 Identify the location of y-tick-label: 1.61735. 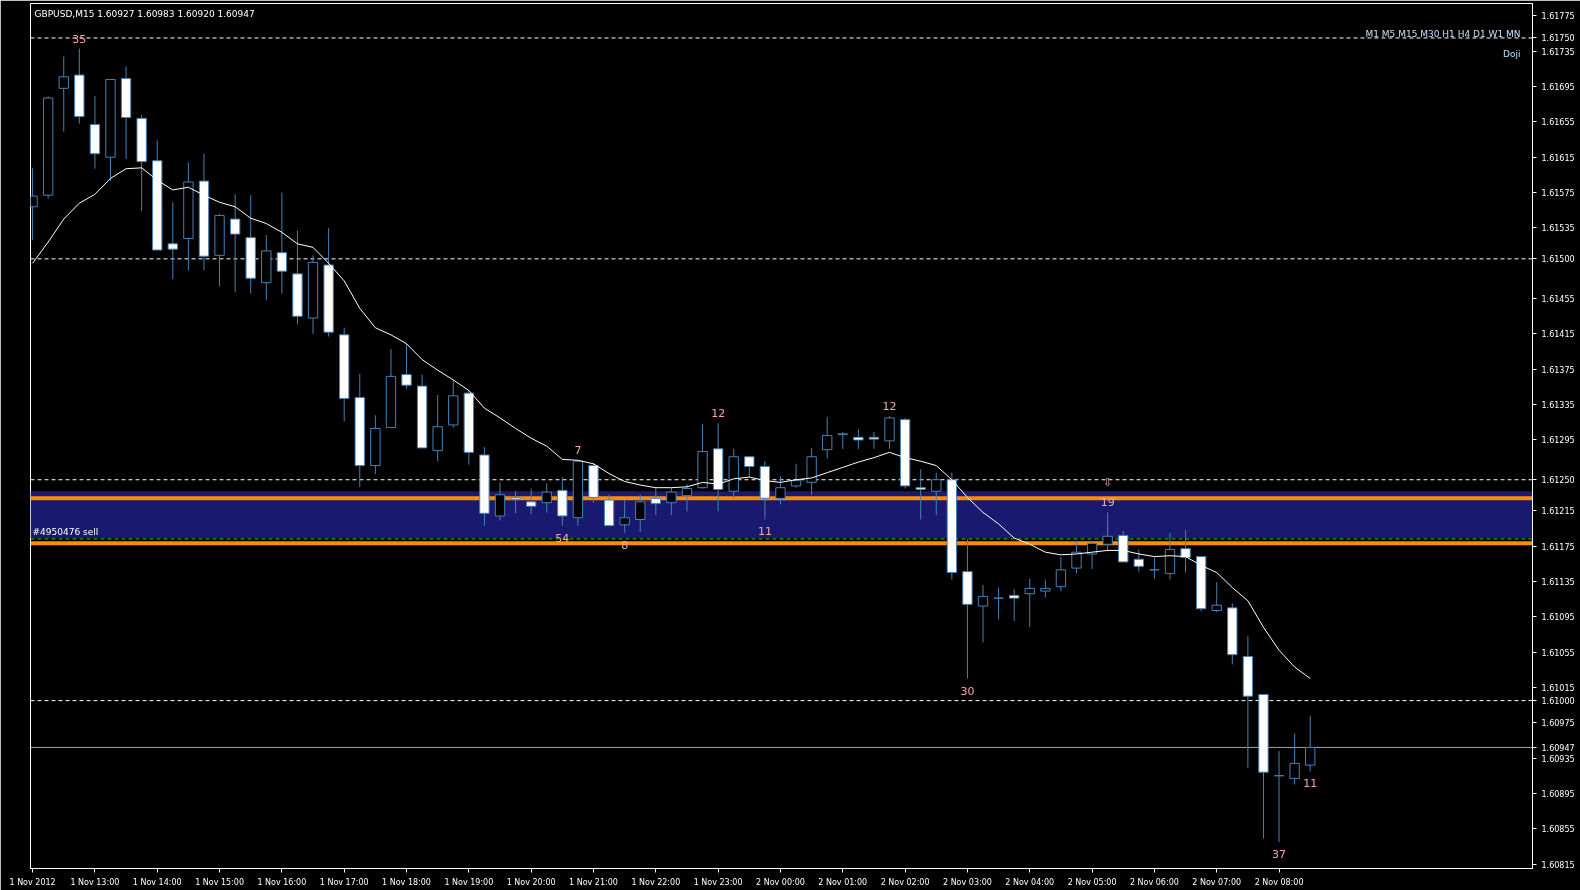
(1558, 52).